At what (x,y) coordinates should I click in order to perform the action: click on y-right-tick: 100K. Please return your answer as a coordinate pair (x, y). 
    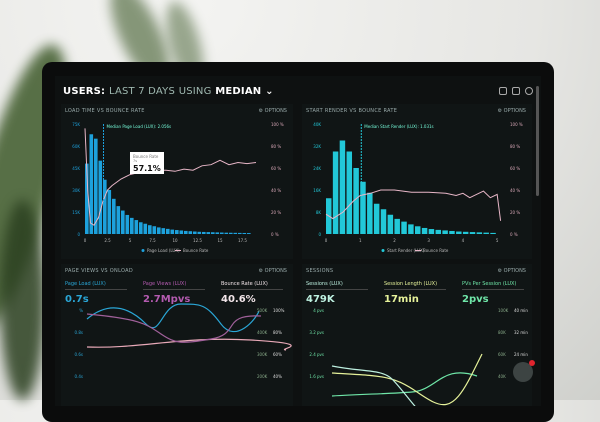
    Looking at the image, I should click on (503, 310).